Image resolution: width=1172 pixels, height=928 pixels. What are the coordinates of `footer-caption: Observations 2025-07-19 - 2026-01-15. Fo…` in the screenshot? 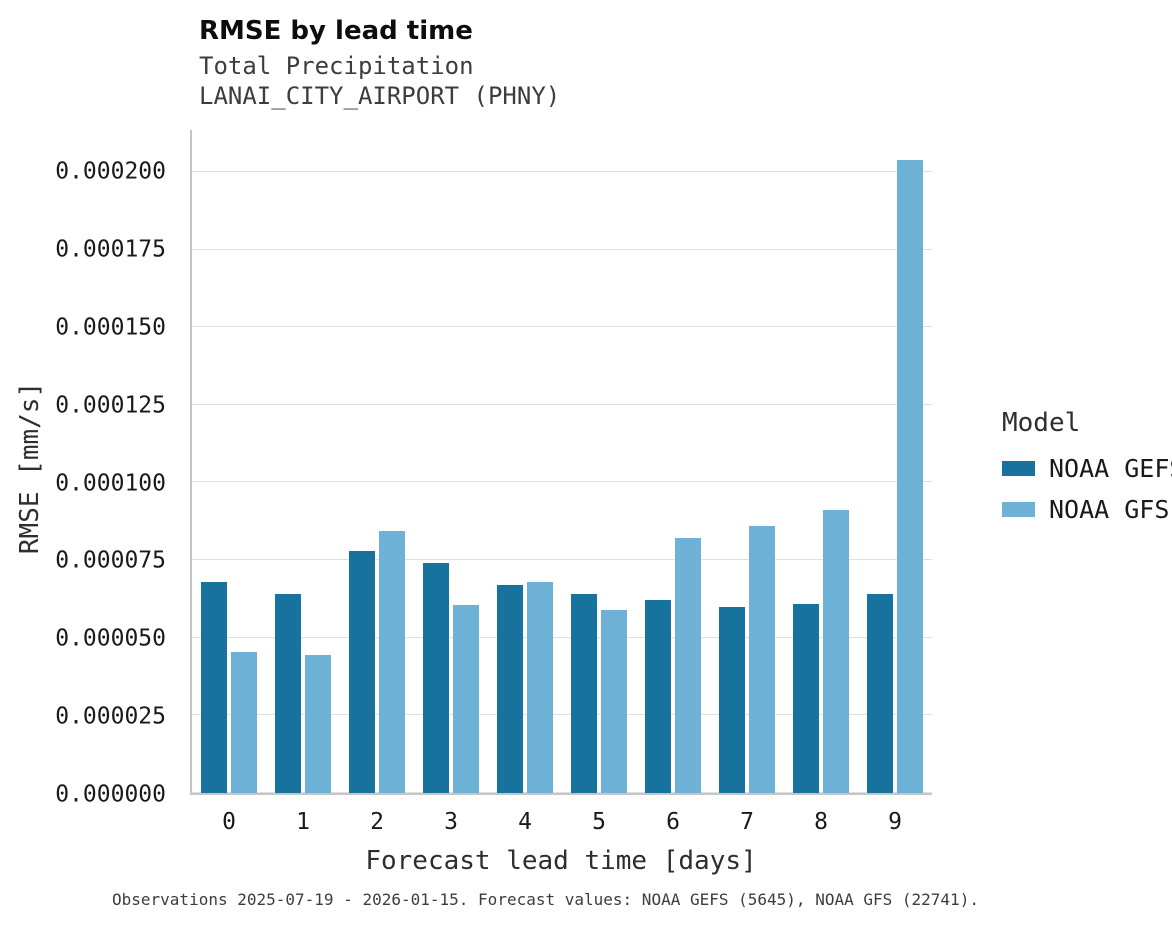 It's located at (545, 899).